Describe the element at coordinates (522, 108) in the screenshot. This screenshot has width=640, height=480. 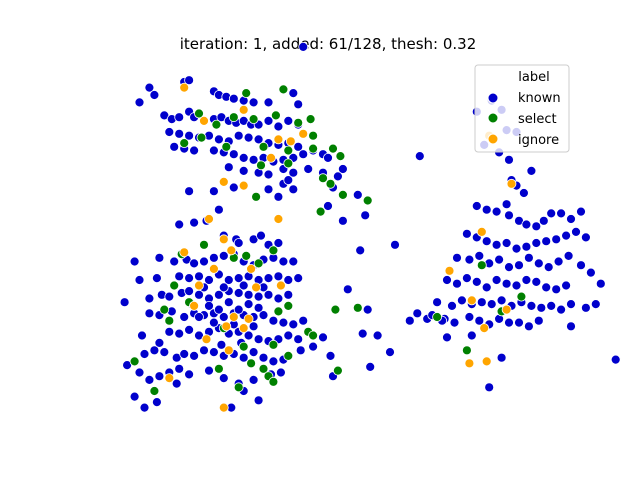
I see `legend-frame` at that location.